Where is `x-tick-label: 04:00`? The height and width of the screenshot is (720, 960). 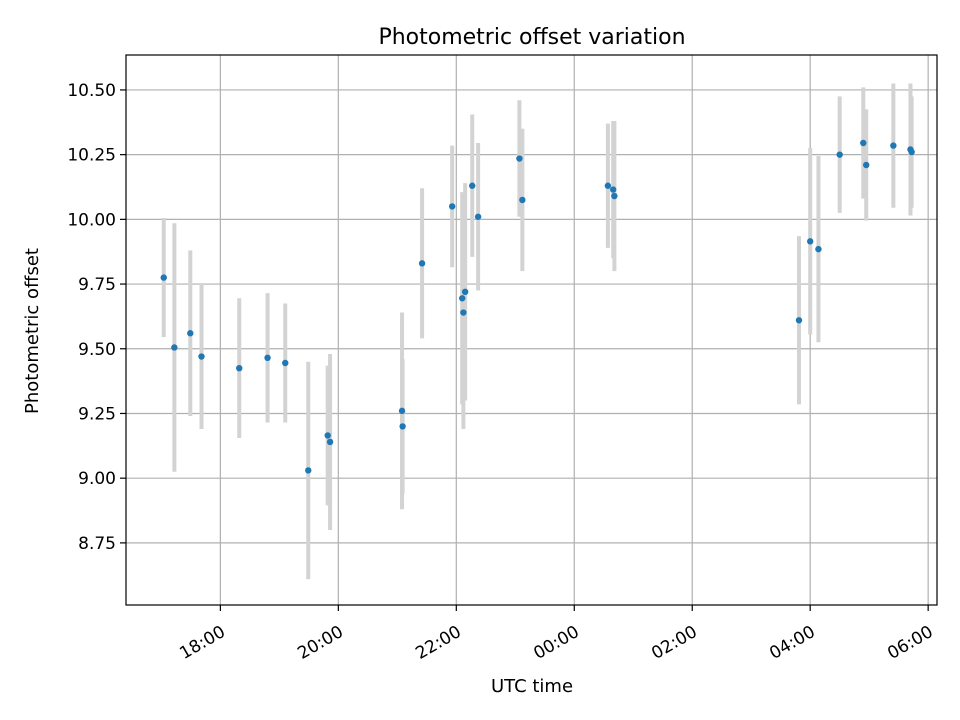
x-tick-label: 04:00 is located at coordinates (792, 643).